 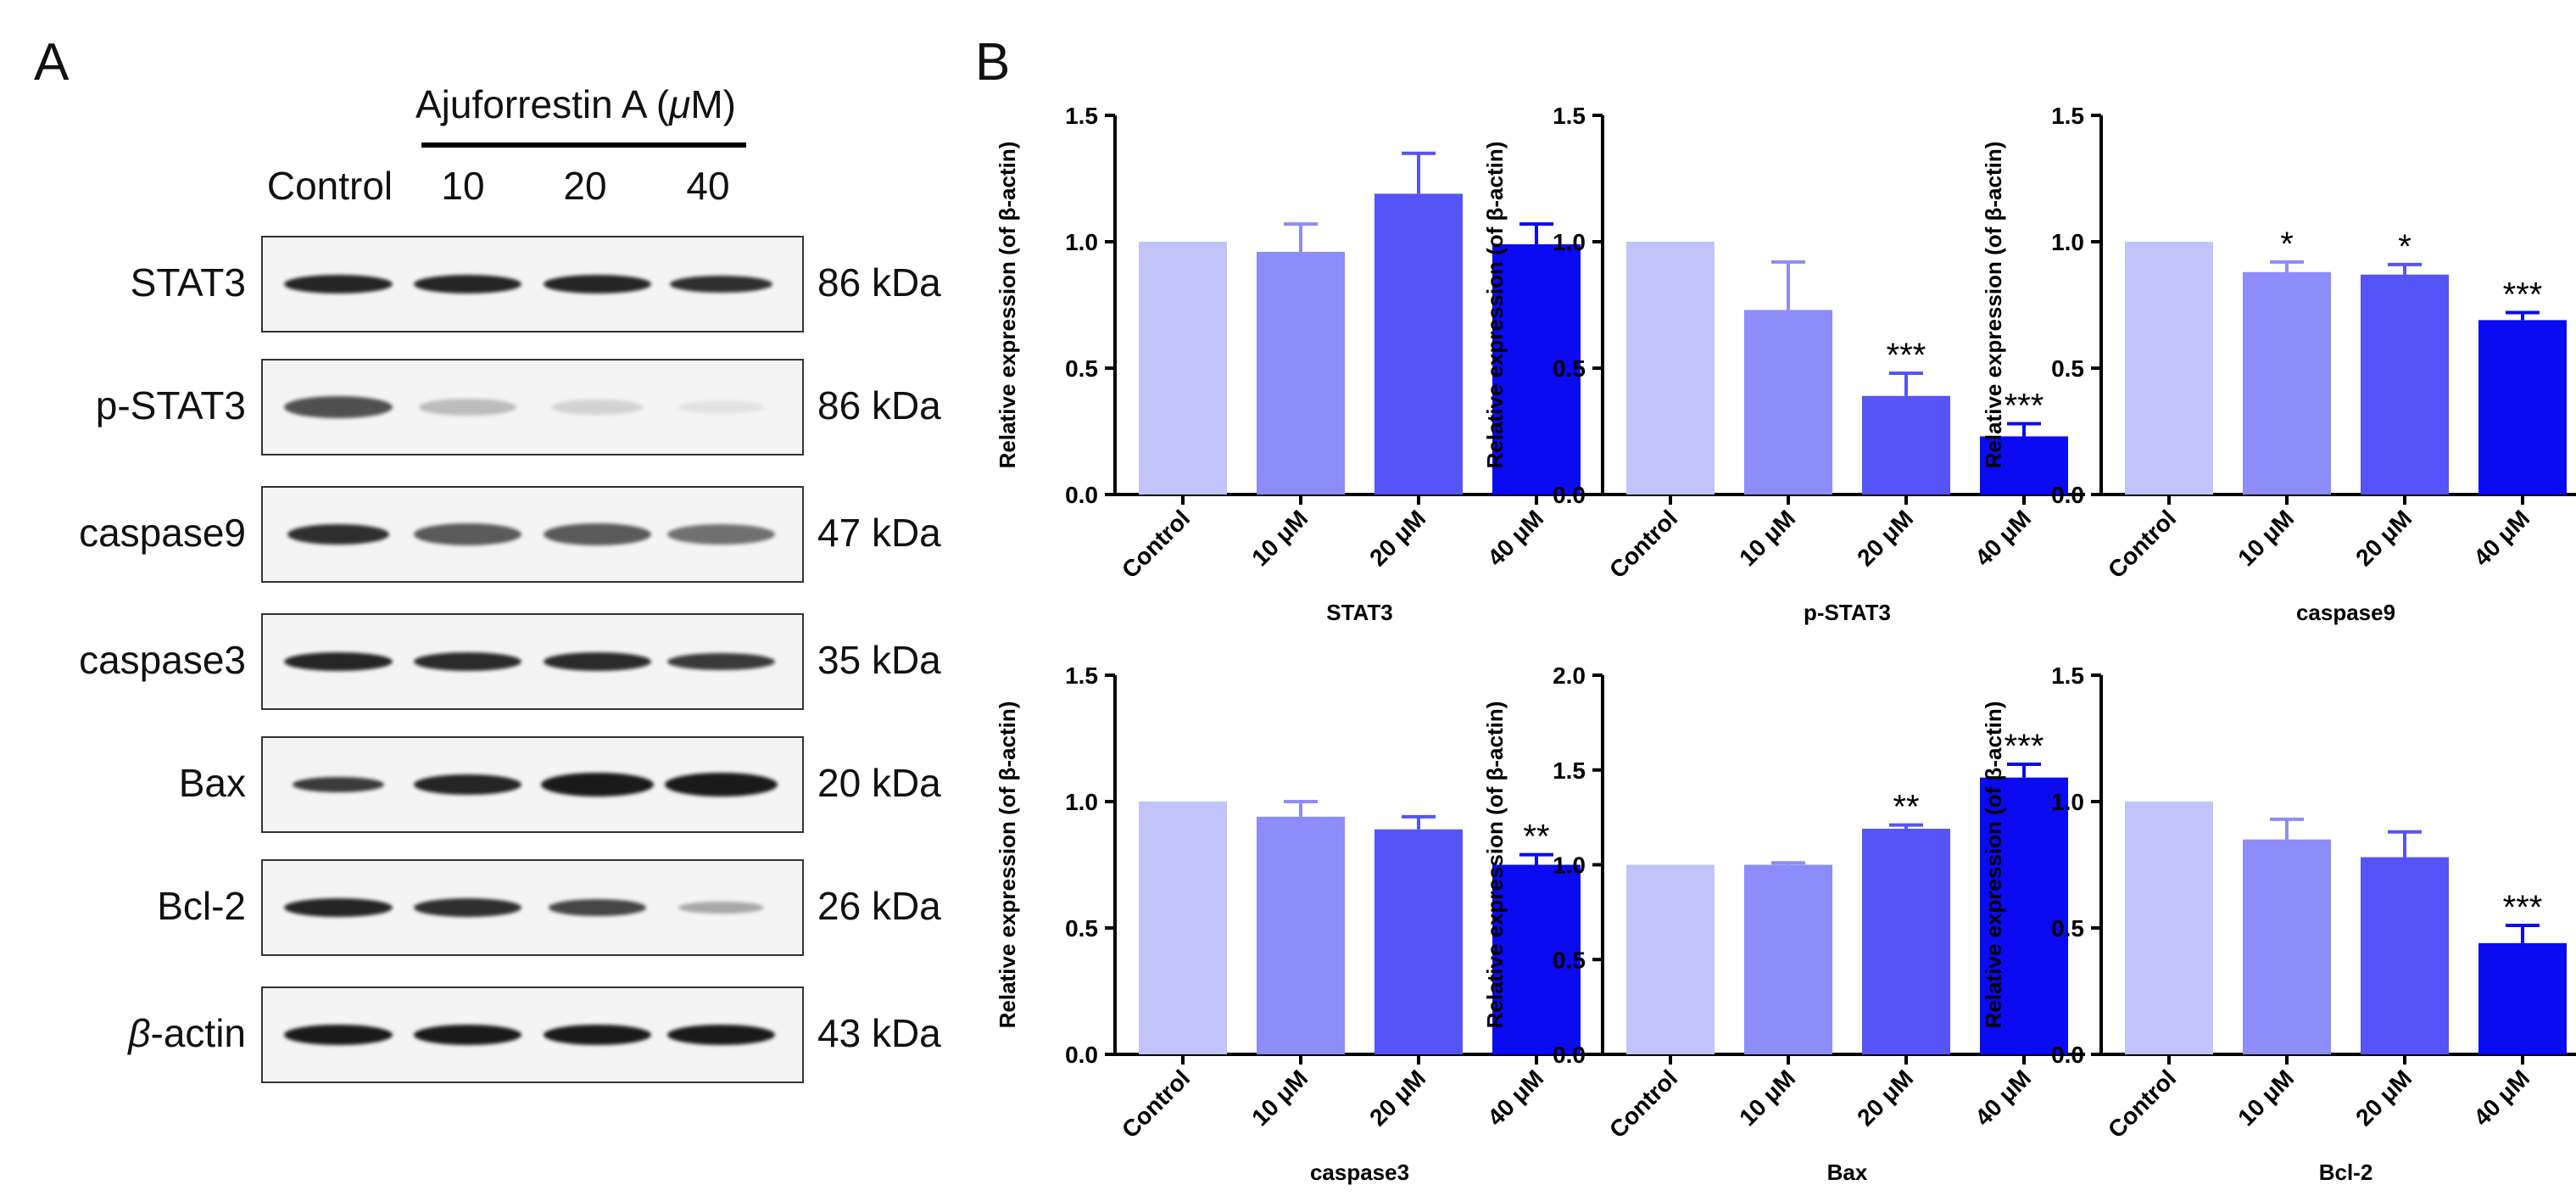 I want to click on blot-protein-label: Bcl-2, so click(x=144, y=906).